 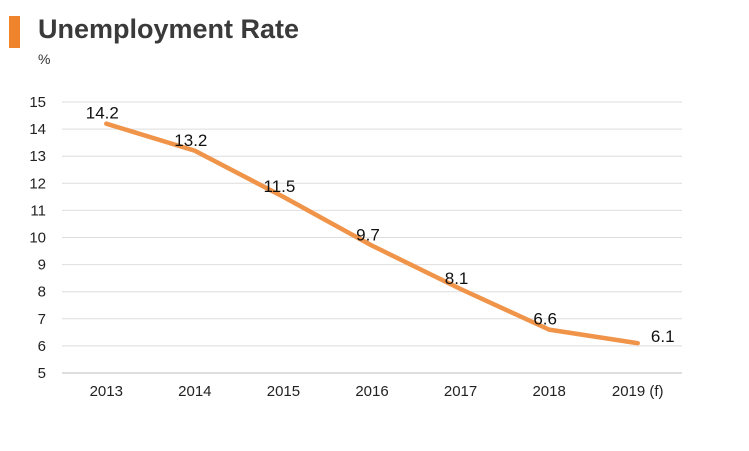 What do you see at coordinates (37, 129) in the screenshot?
I see `y-tick-label: 14` at bounding box center [37, 129].